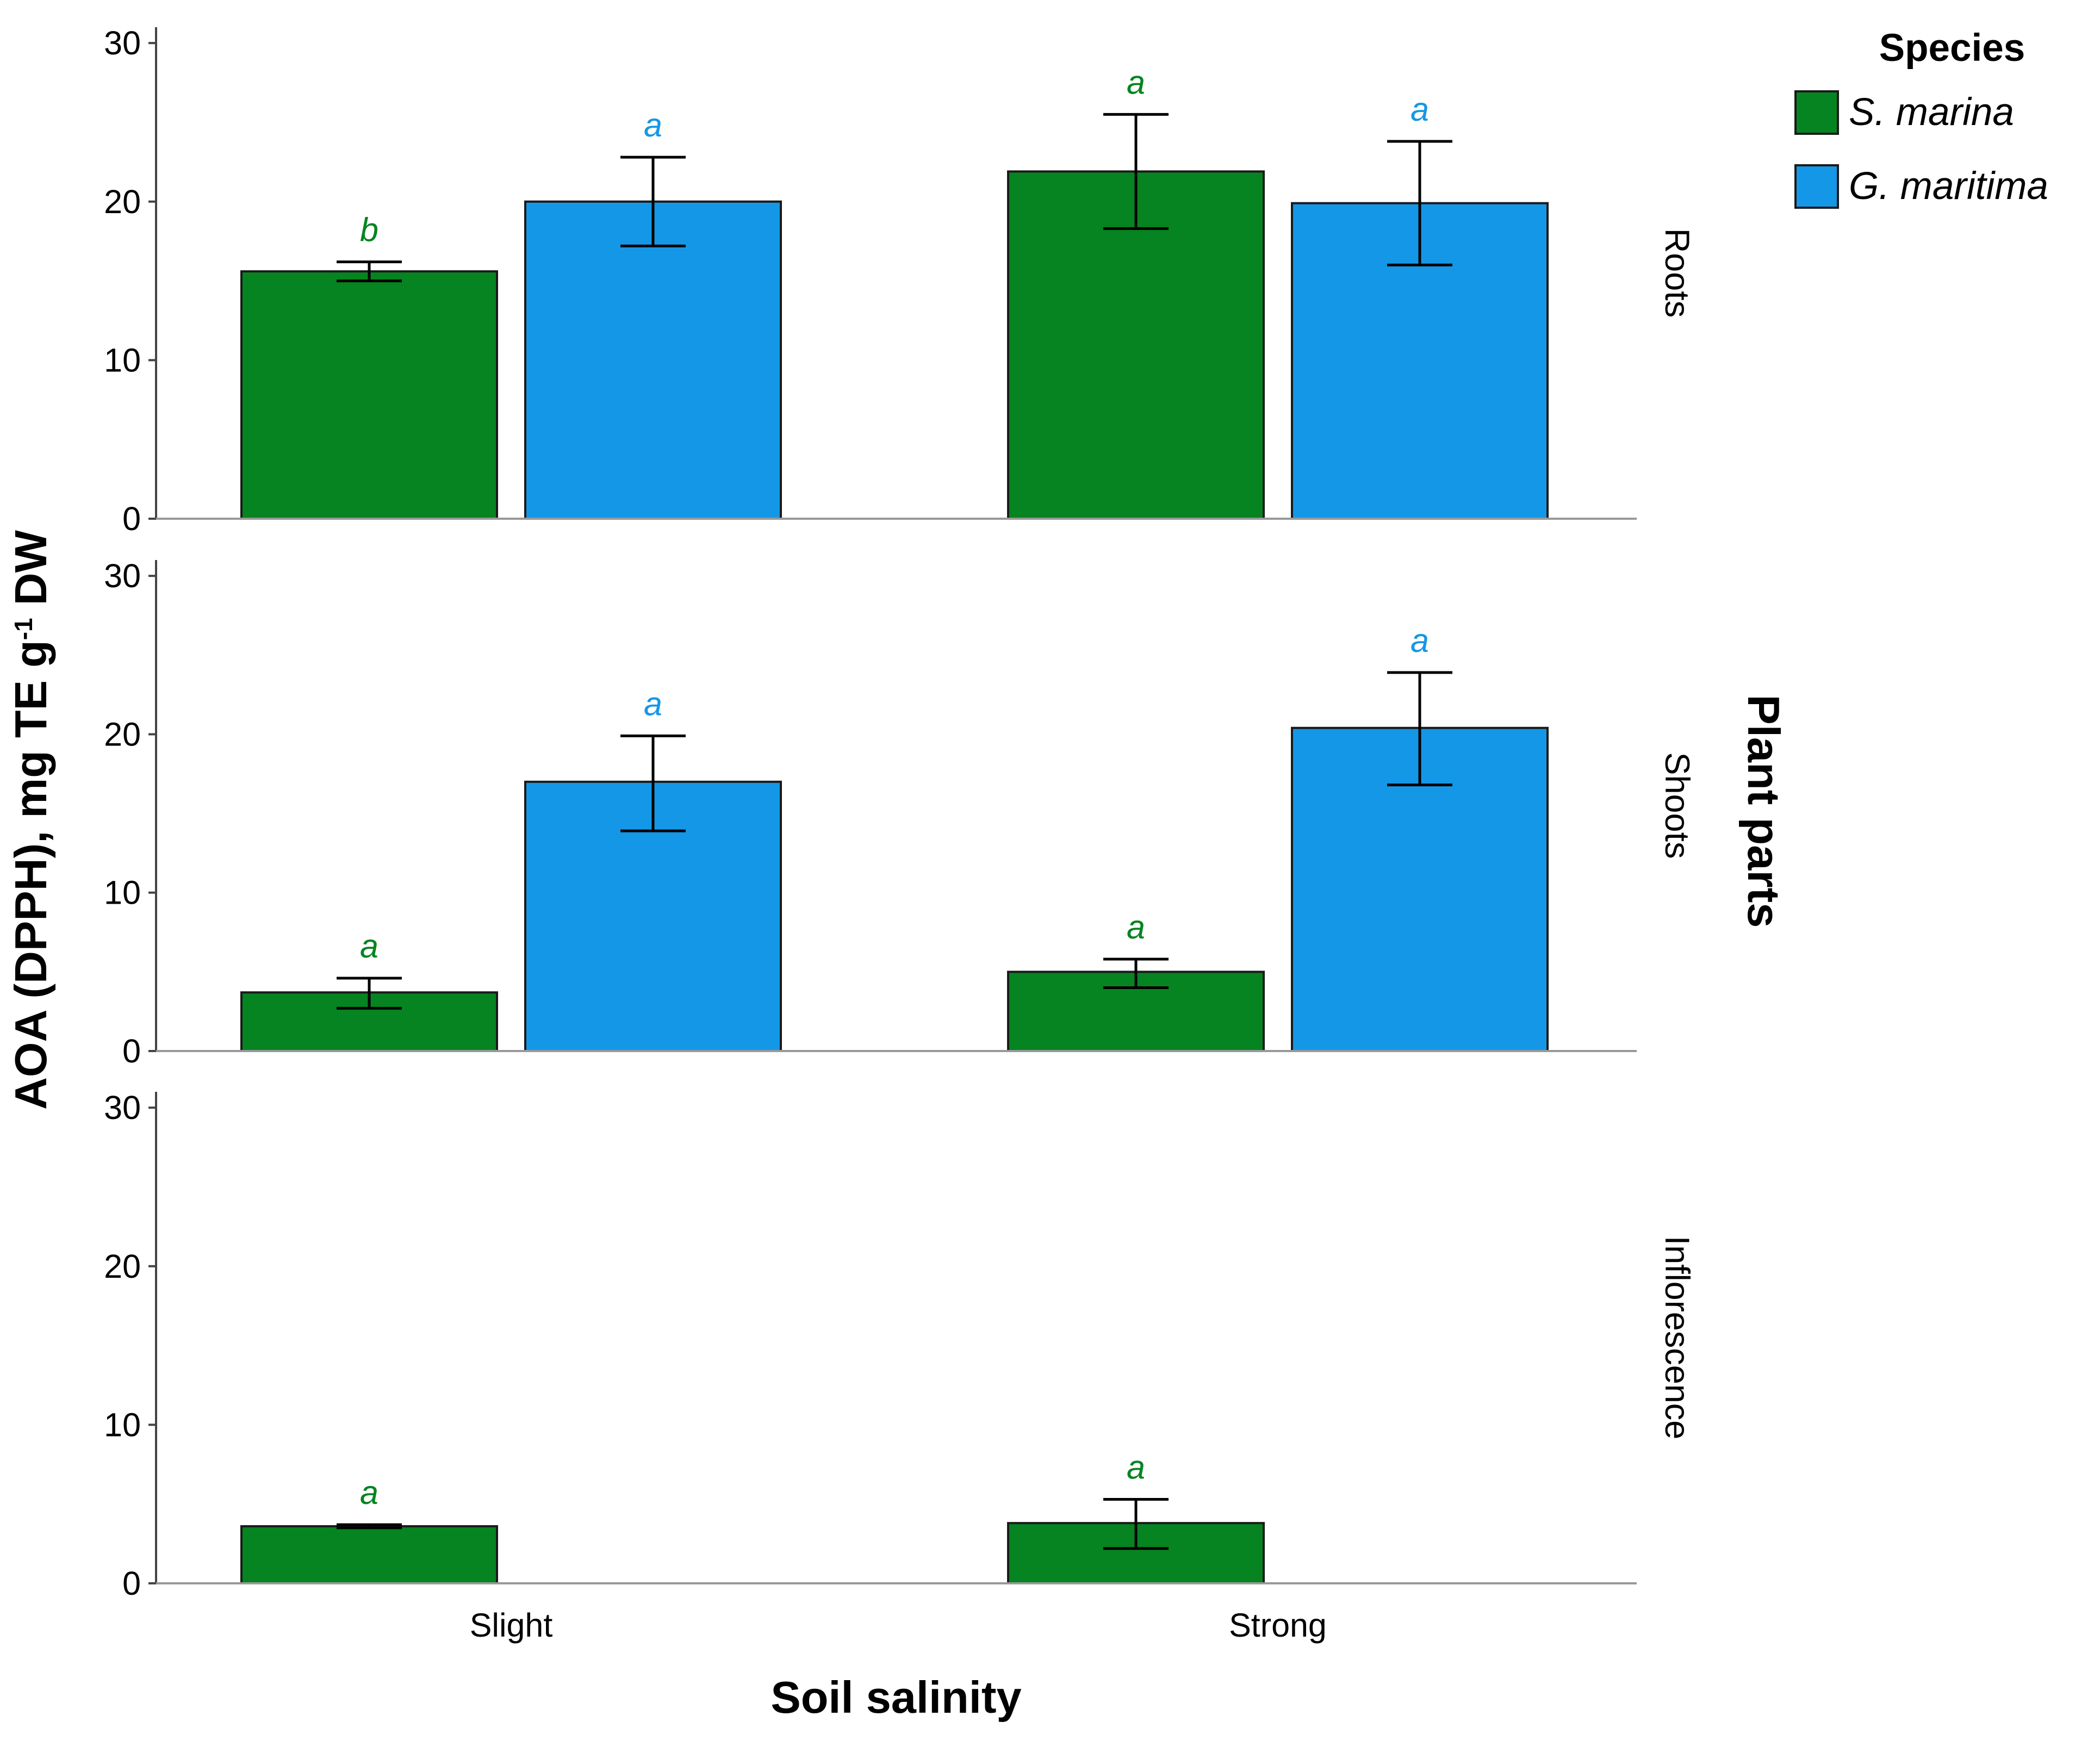 The image size is (2100, 1747). Describe the element at coordinates (369, 230) in the screenshot. I see `significance-letter: b` at that location.